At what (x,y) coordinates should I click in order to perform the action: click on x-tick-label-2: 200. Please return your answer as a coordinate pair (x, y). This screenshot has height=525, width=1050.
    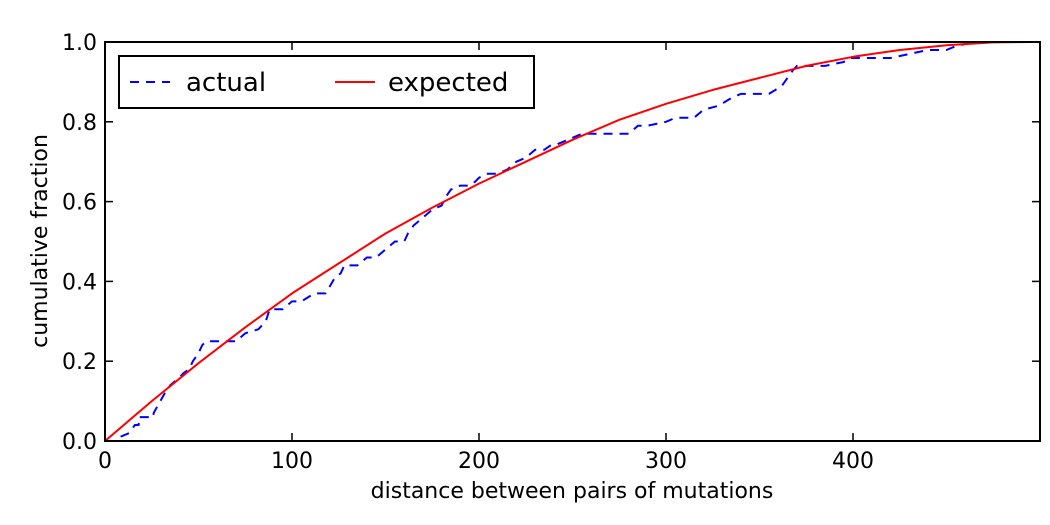
    Looking at the image, I should click on (479, 461).